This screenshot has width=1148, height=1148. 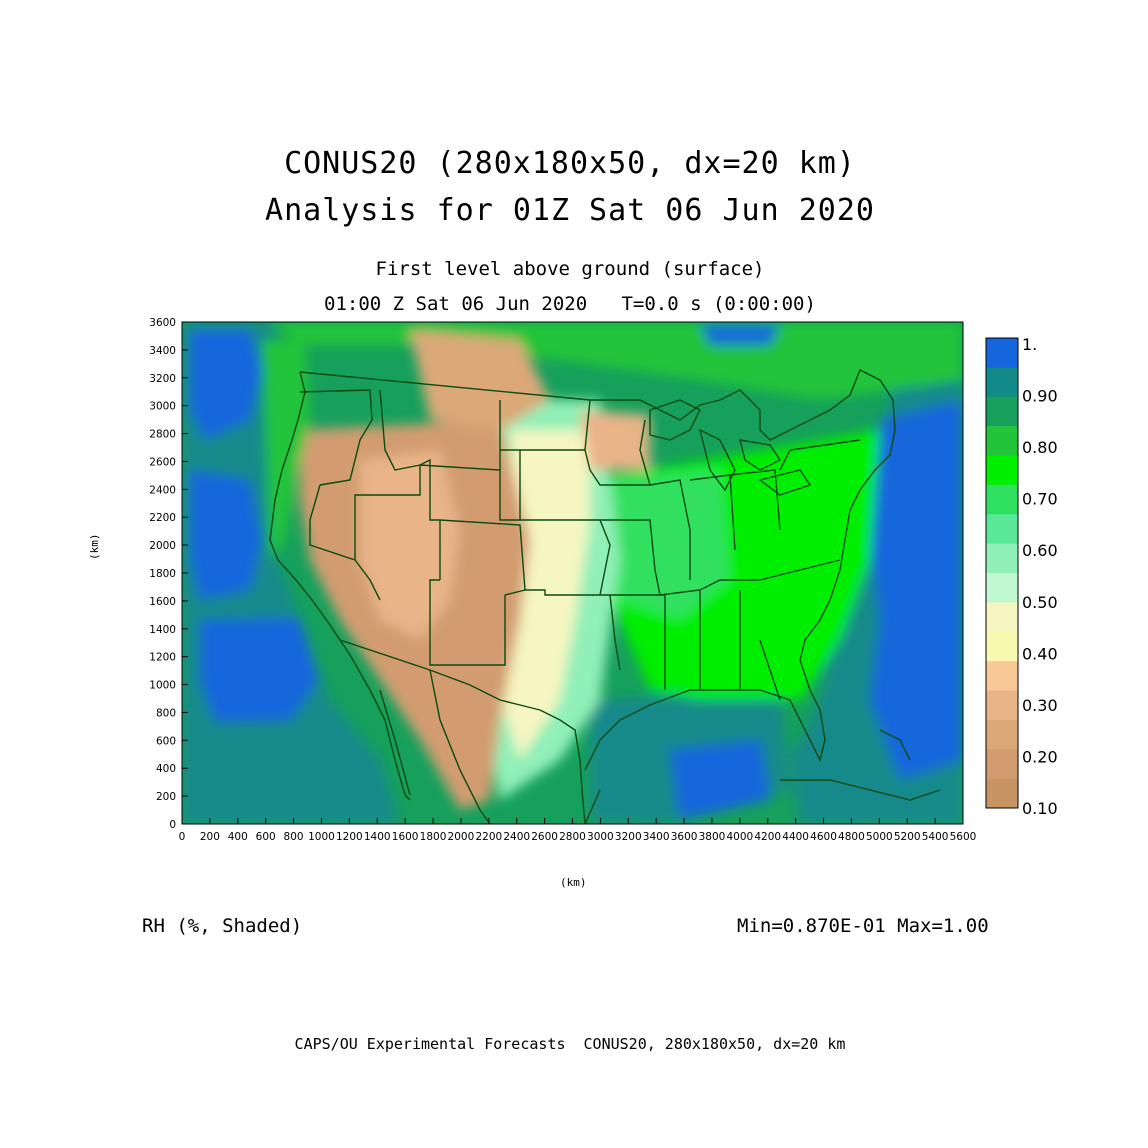 I want to click on x-tick-label: 5200, so click(x=907, y=837).